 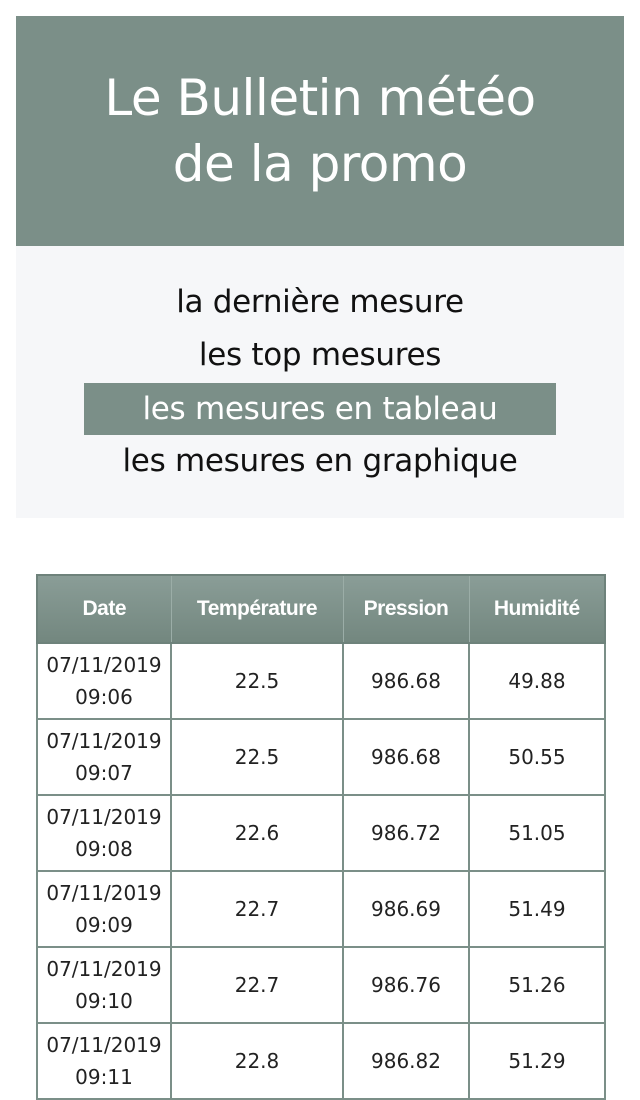 I want to click on cell-humidite: 51.49, so click(x=537, y=909).